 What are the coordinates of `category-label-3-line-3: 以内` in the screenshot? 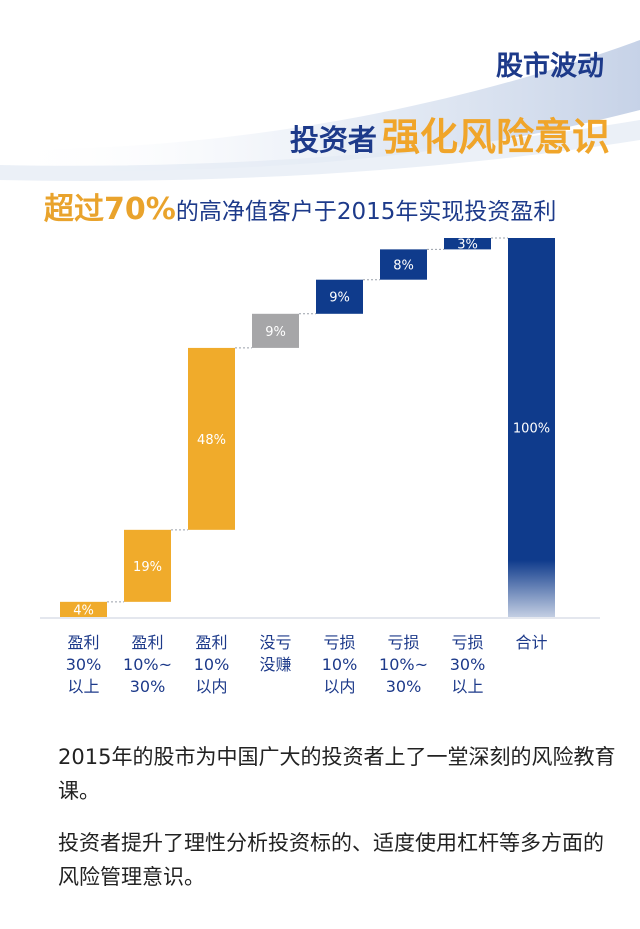 It's located at (211, 686).